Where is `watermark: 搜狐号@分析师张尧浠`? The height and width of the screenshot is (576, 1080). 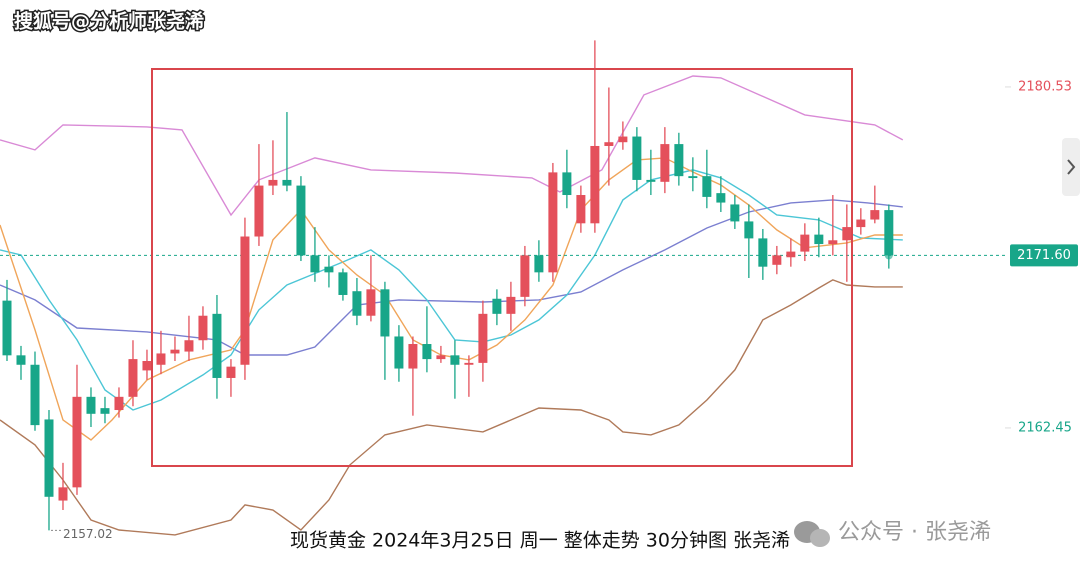
watermark: 搜狐号@分析师张尧浠 is located at coordinates (109, 21).